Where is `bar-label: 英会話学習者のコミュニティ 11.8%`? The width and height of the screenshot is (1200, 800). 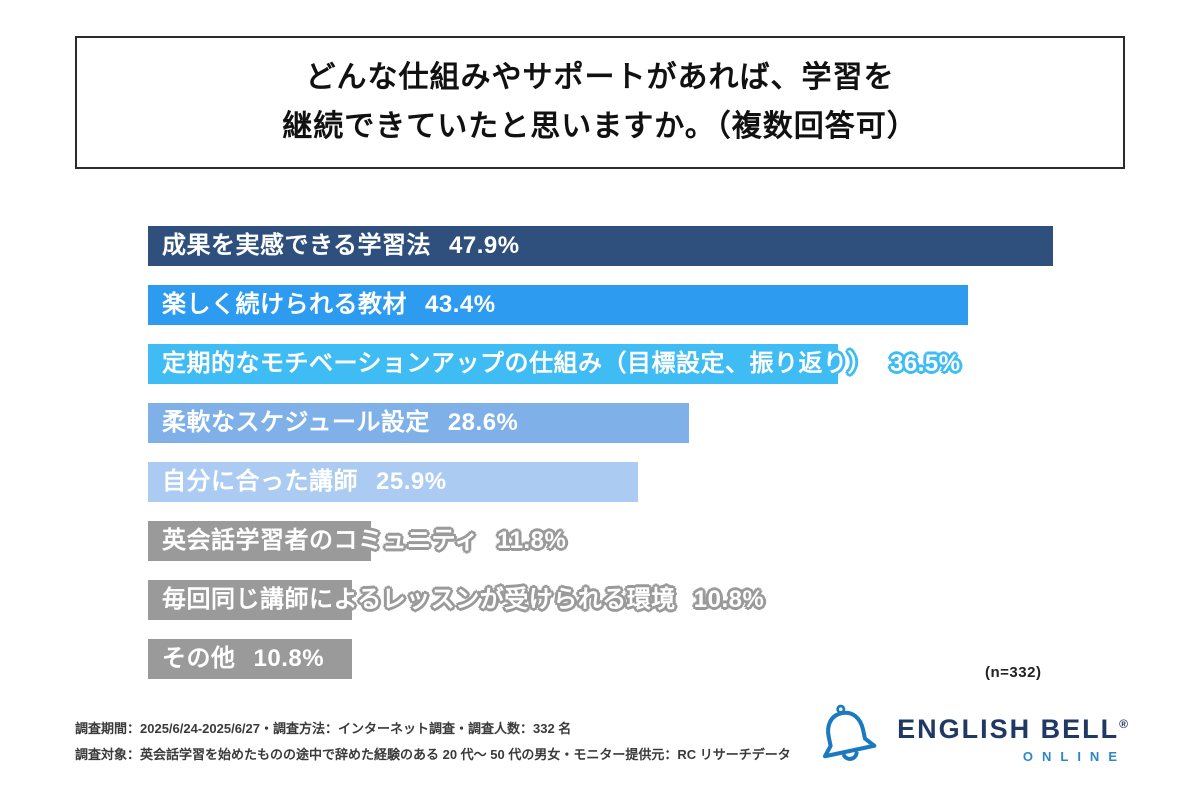
bar-label: 英会話学習者のコミュニティ 11.8% is located at coordinates (364, 541).